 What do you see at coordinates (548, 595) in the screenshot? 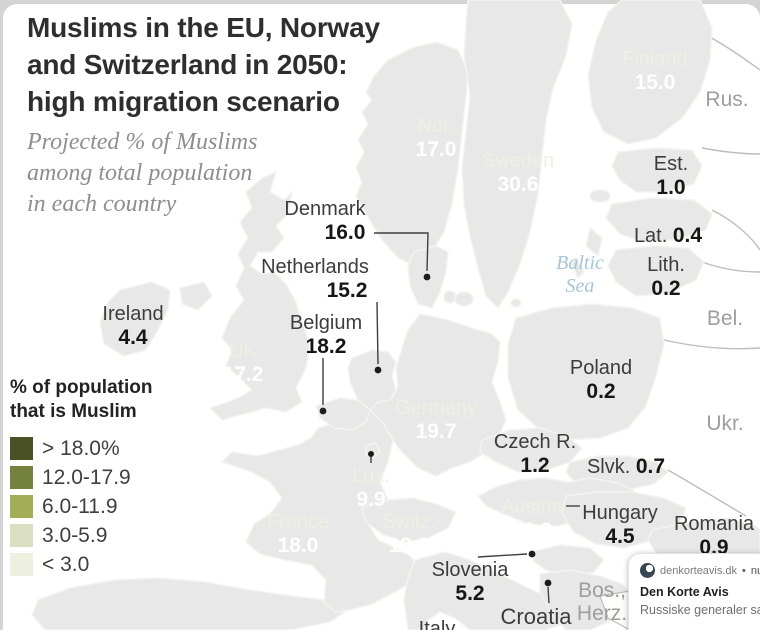
I see `leader-line-croatia` at bounding box center [548, 595].